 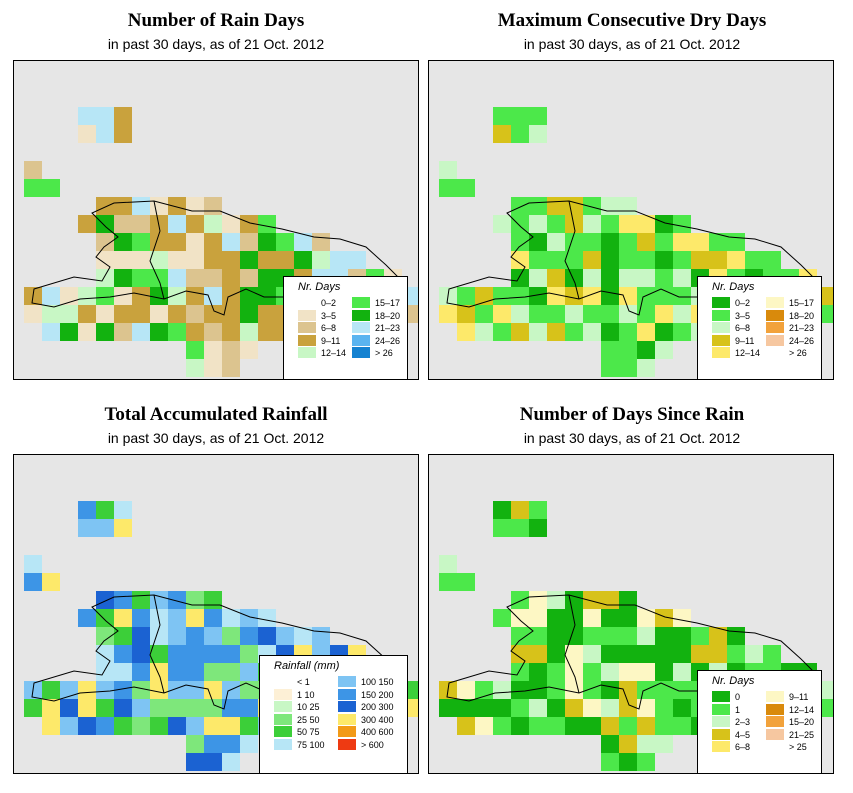 What do you see at coordinates (738, 697) in the screenshot?
I see `legend-label: 0` at bounding box center [738, 697].